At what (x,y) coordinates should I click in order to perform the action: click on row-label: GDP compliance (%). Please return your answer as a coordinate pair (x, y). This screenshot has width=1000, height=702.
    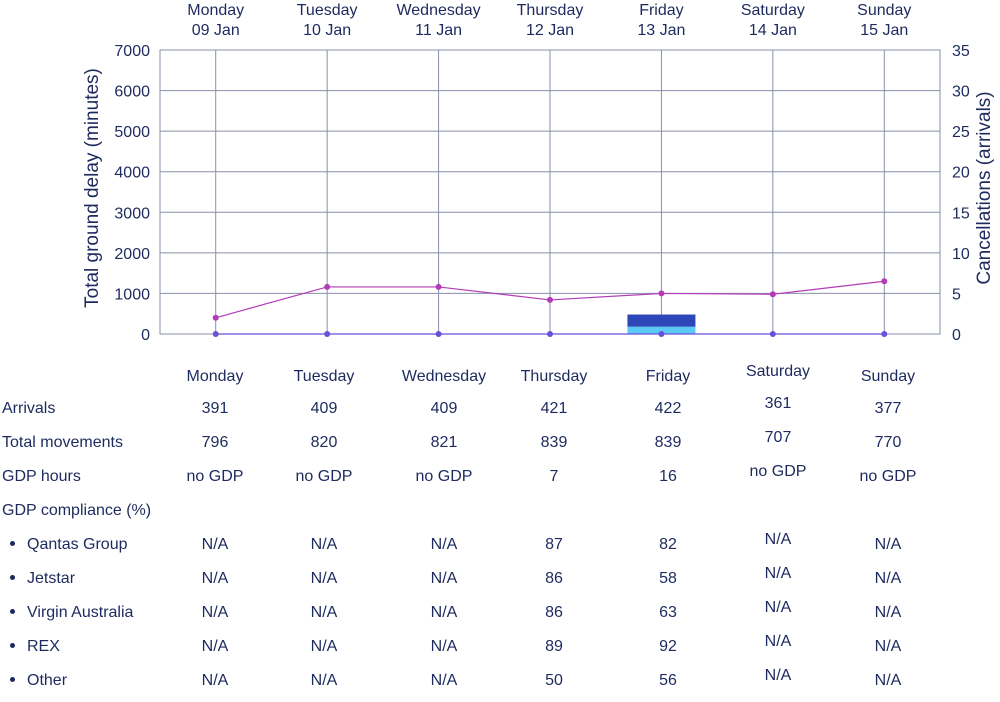
    Looking at the image, I should click on (77, 510).